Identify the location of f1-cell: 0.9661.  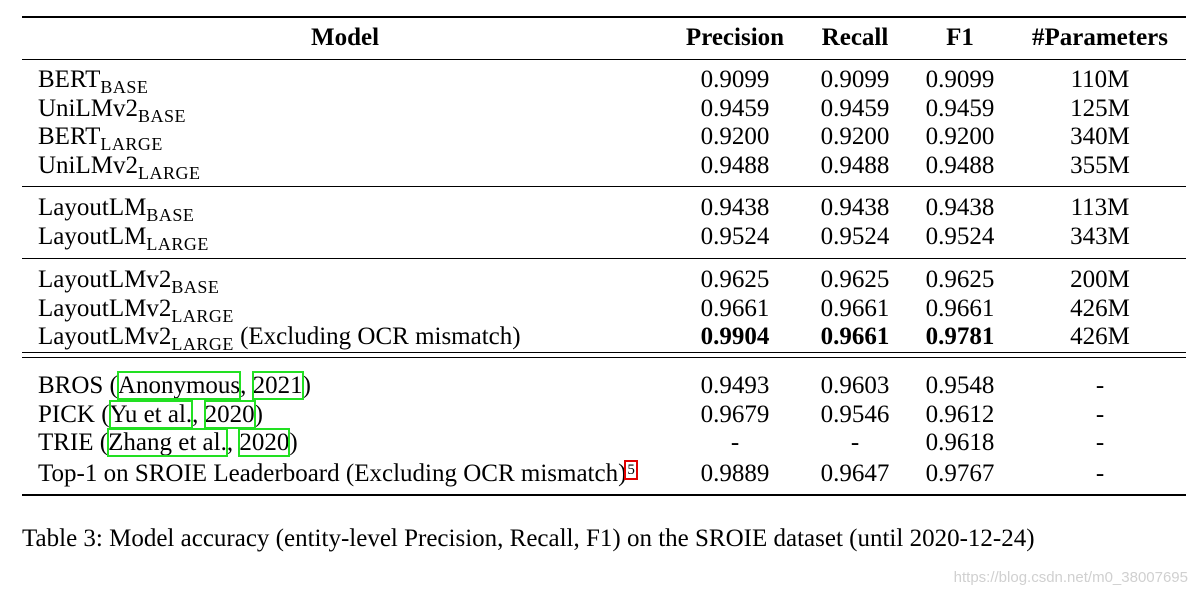
(960, 308).